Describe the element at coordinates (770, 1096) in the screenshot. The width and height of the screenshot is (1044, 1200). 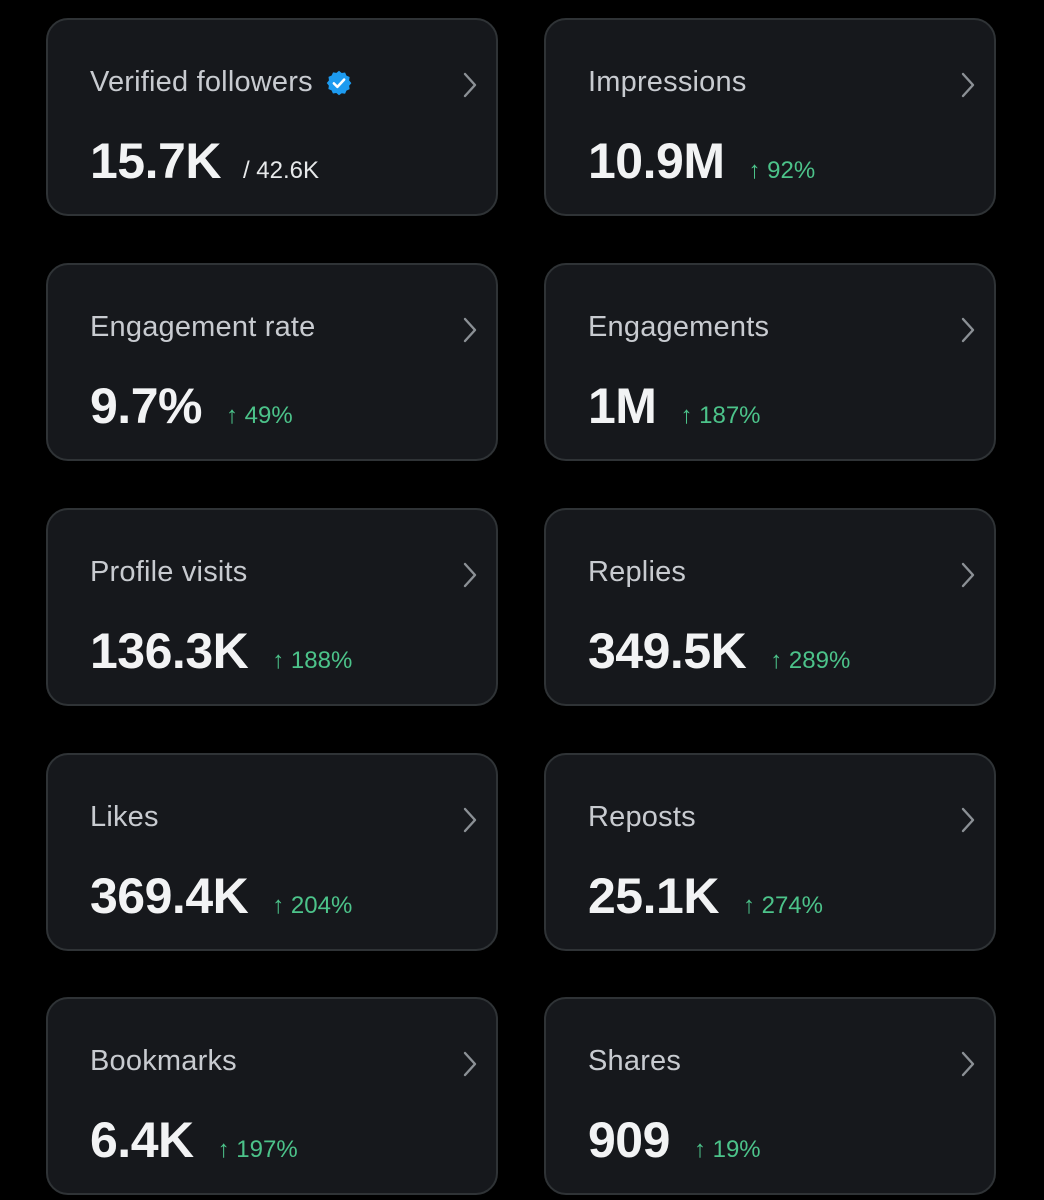
I see `card-shares: Shares 909 ↑ 19%` at that location.